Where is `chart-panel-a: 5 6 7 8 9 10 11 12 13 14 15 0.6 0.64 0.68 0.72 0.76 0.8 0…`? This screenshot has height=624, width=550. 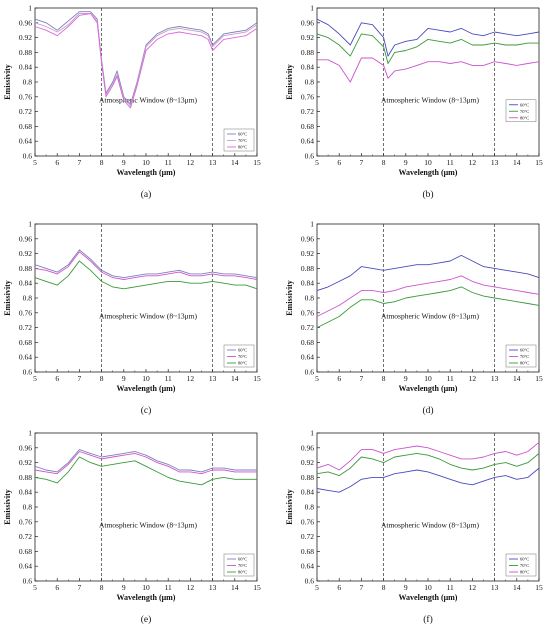 chart-panel-a: 5 6 7 8 9 10 11 12 13 14 15 0.6 0.64 0.68 0.72 0.76 0.8 0… is located at coordinates (132, 102).